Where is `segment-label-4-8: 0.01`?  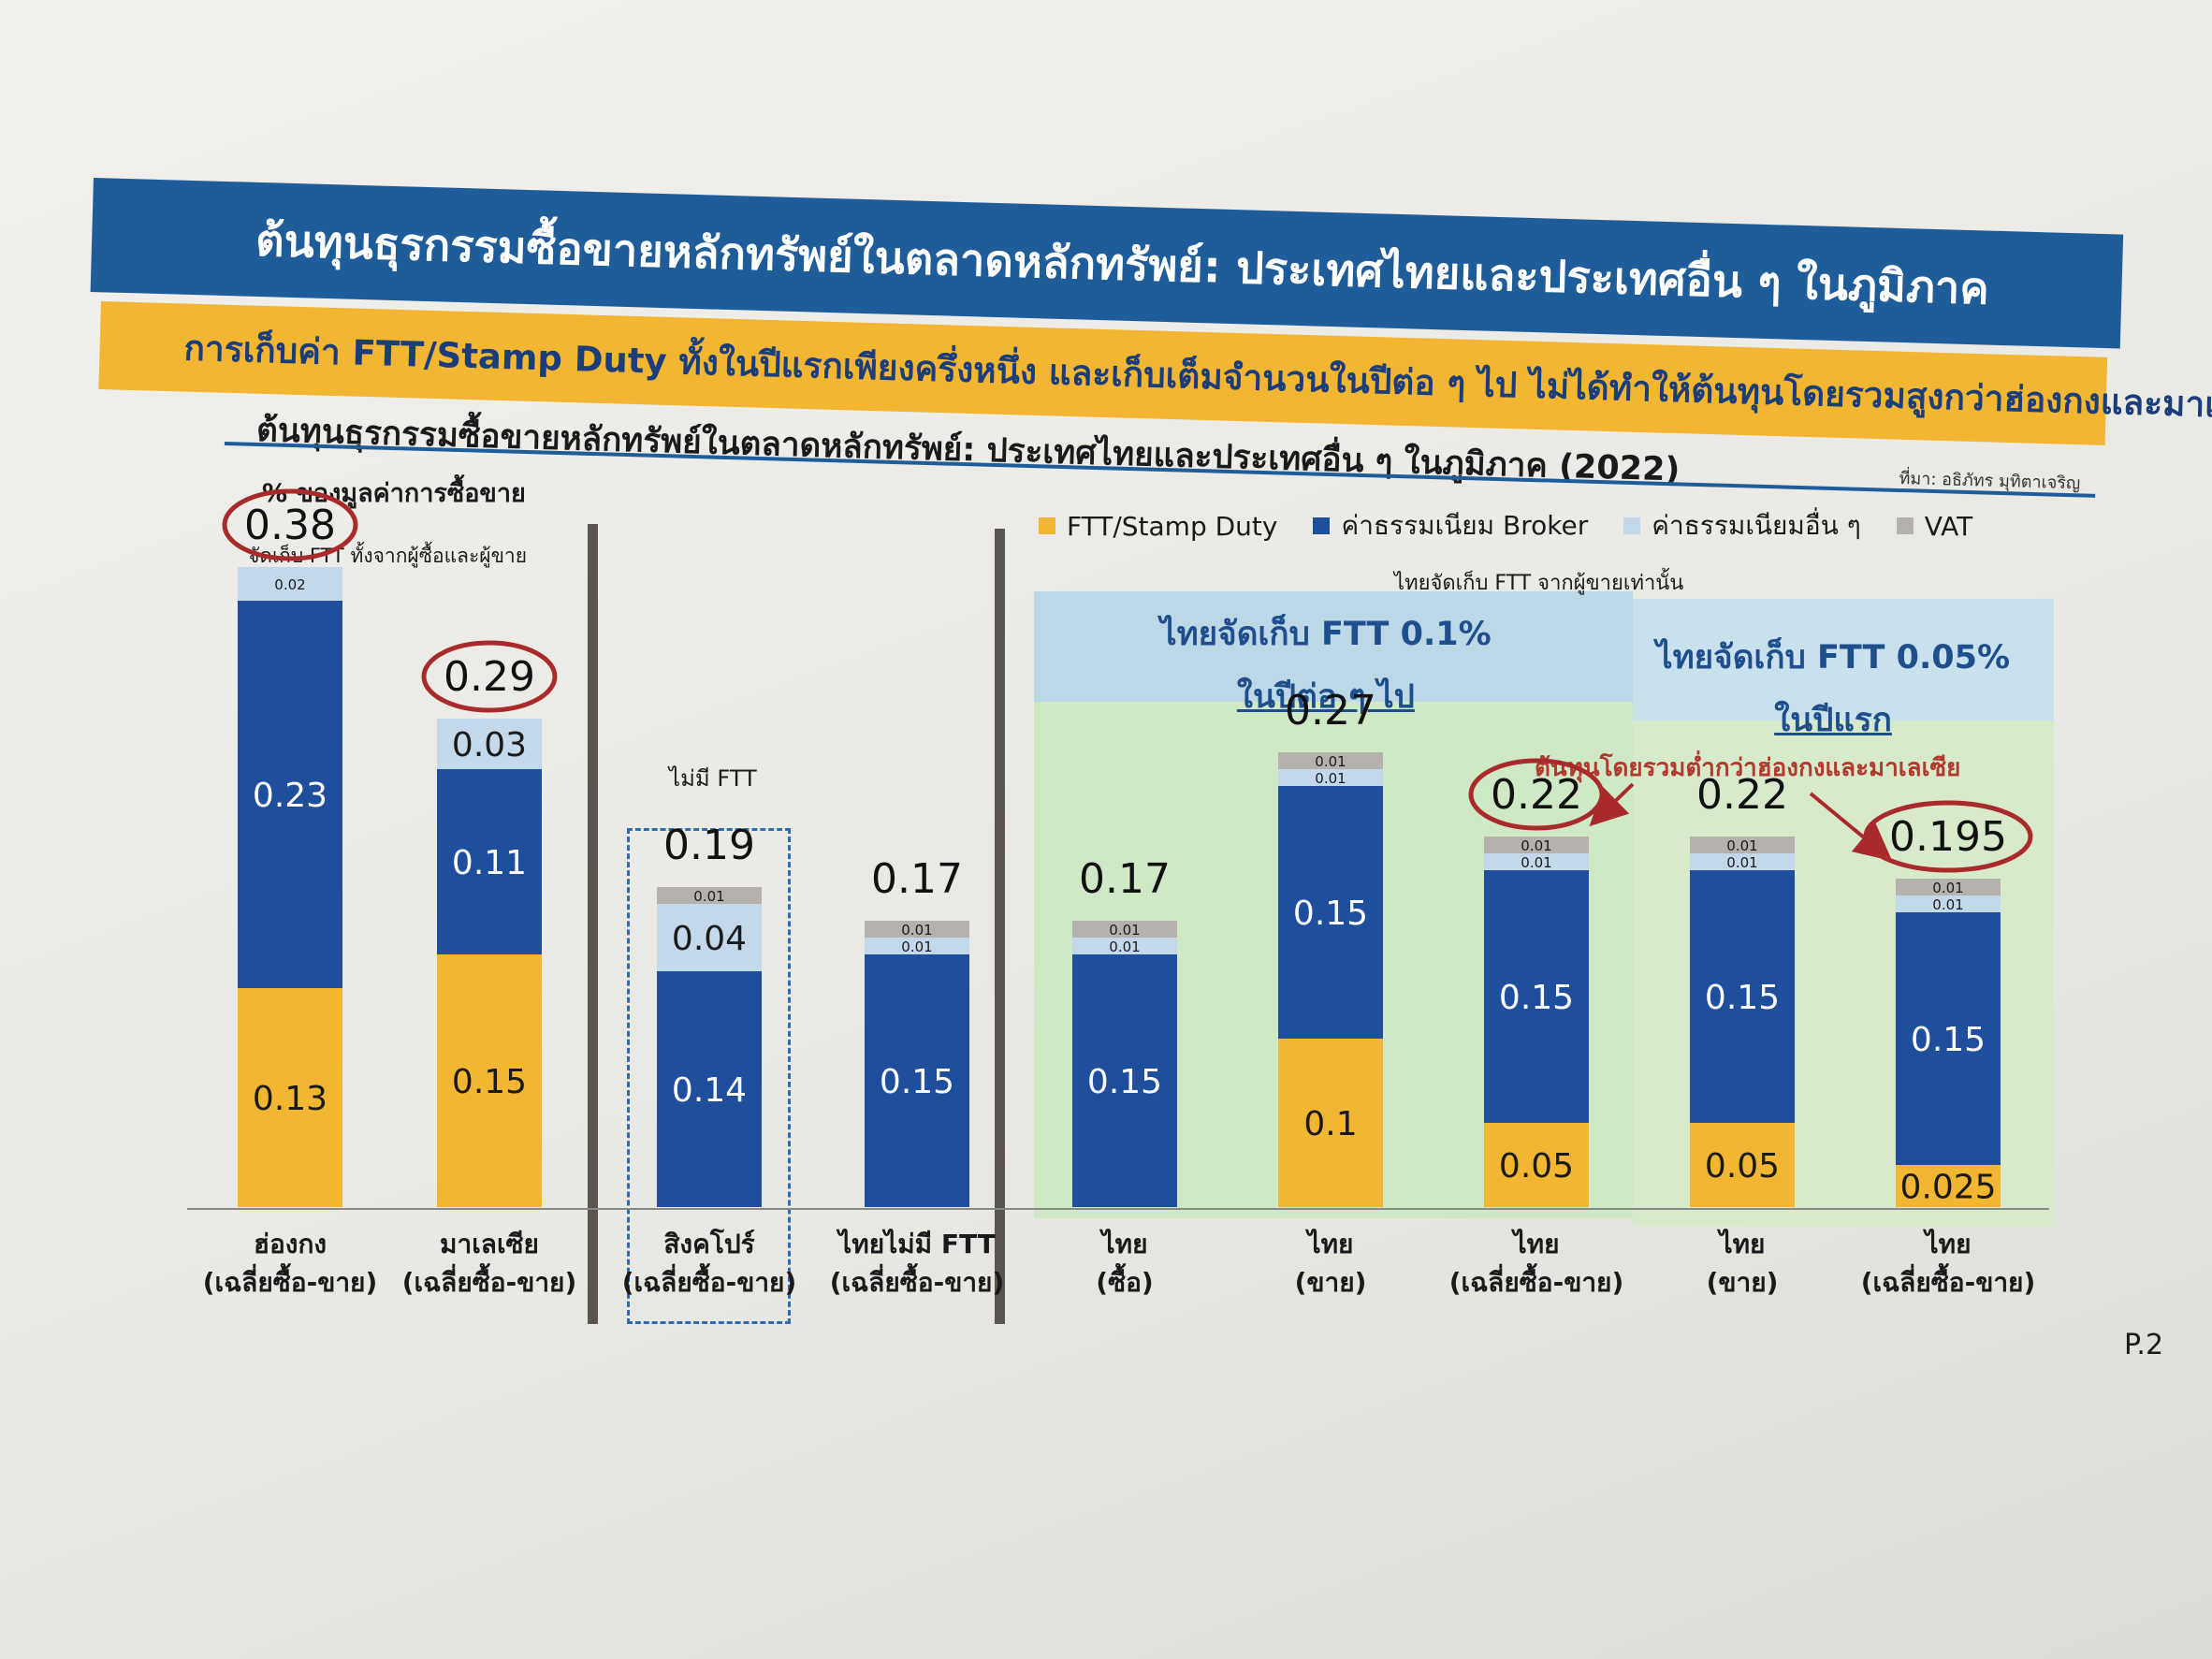
segment-label-4-8: 0.01 is located at coordinates (1741, 845).